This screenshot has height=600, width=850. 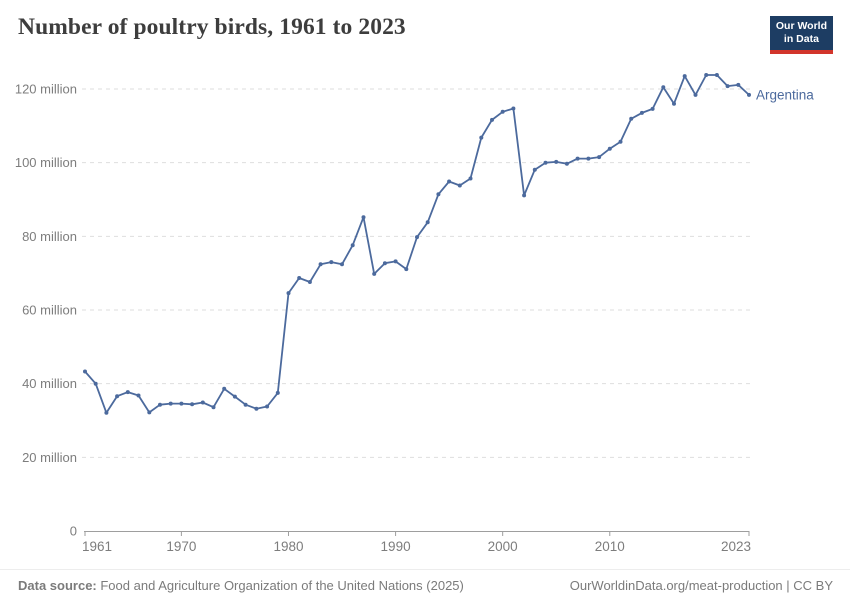 What do you see at coordinates (212, 27) in the screenshot?
I see `page-title: Number of poultry birds, 1961 to 2023` at bounding box center [212, 27].